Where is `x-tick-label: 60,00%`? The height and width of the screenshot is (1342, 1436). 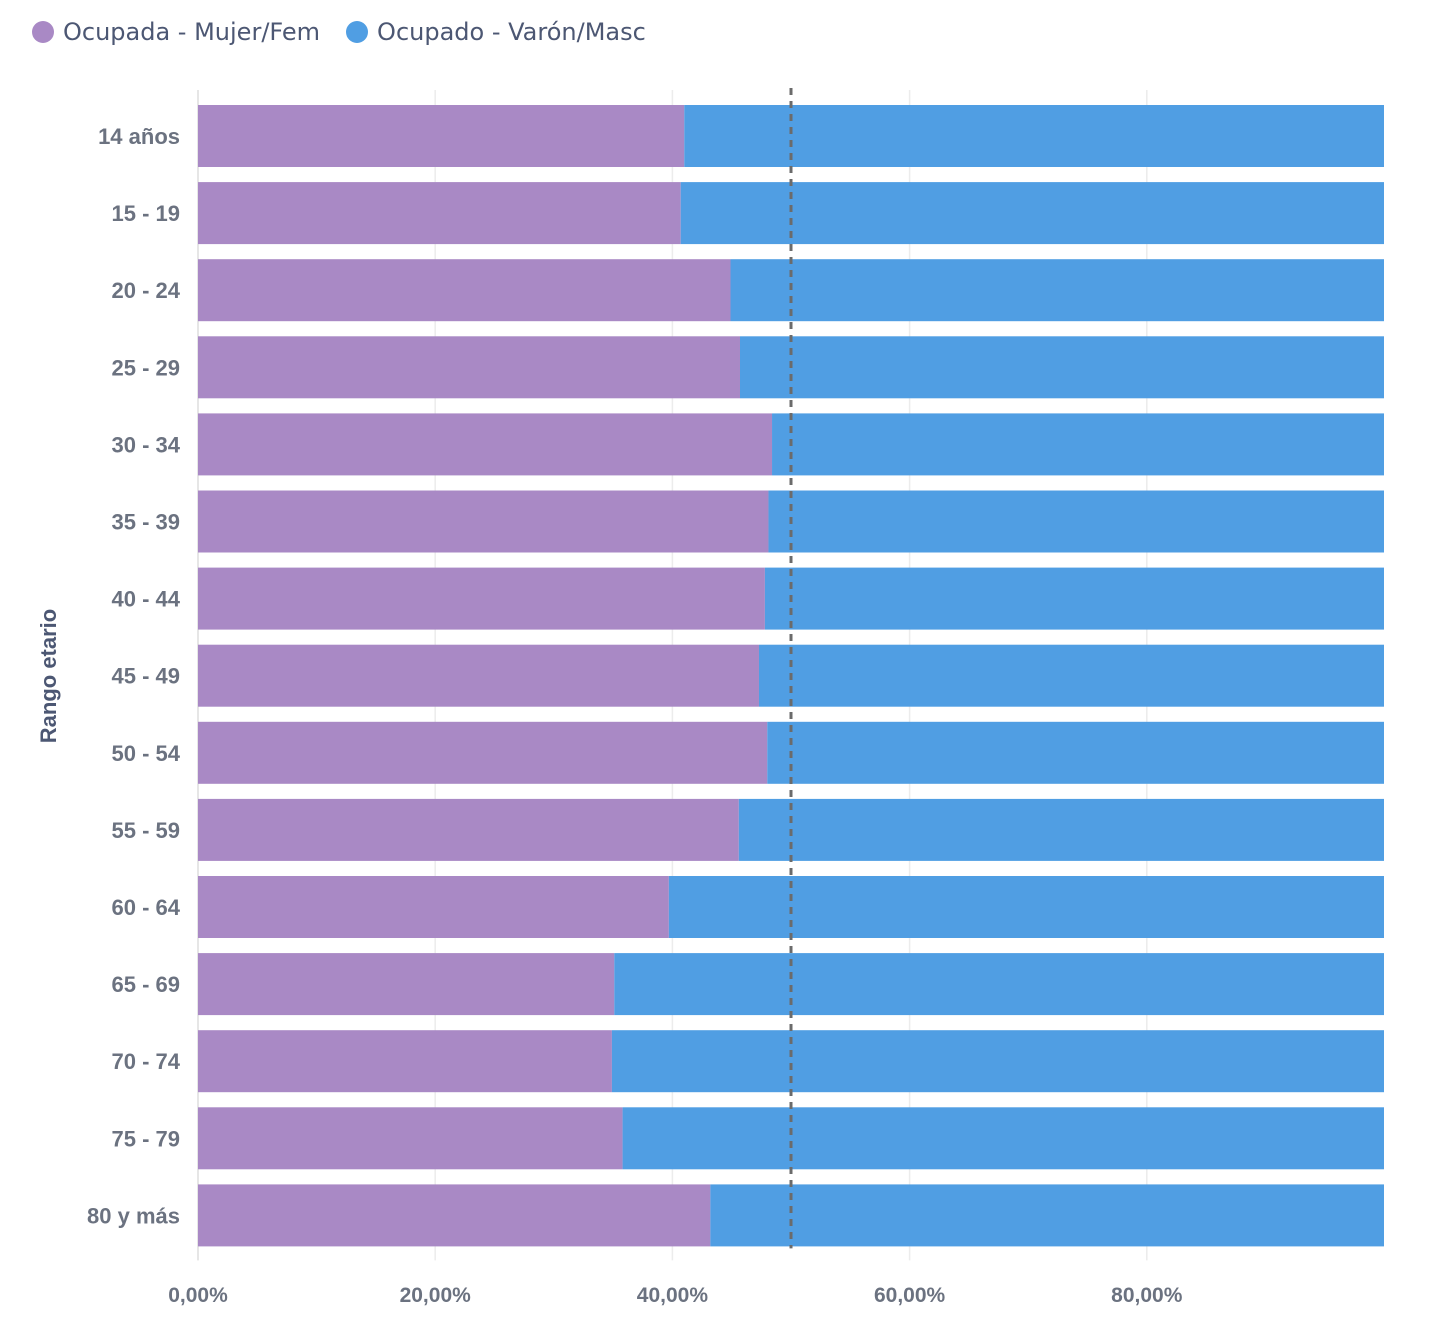 x-tick-label: 60,00% is located at coordinates (910, 1295).